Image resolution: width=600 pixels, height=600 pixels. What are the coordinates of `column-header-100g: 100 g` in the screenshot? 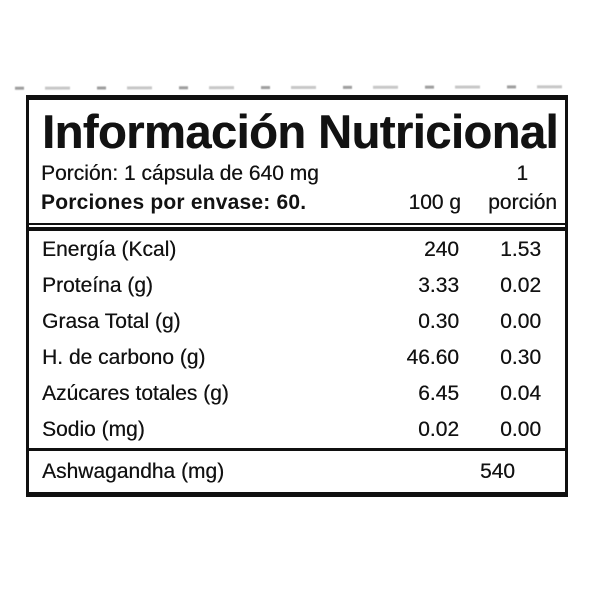 It's located at (434, 202).